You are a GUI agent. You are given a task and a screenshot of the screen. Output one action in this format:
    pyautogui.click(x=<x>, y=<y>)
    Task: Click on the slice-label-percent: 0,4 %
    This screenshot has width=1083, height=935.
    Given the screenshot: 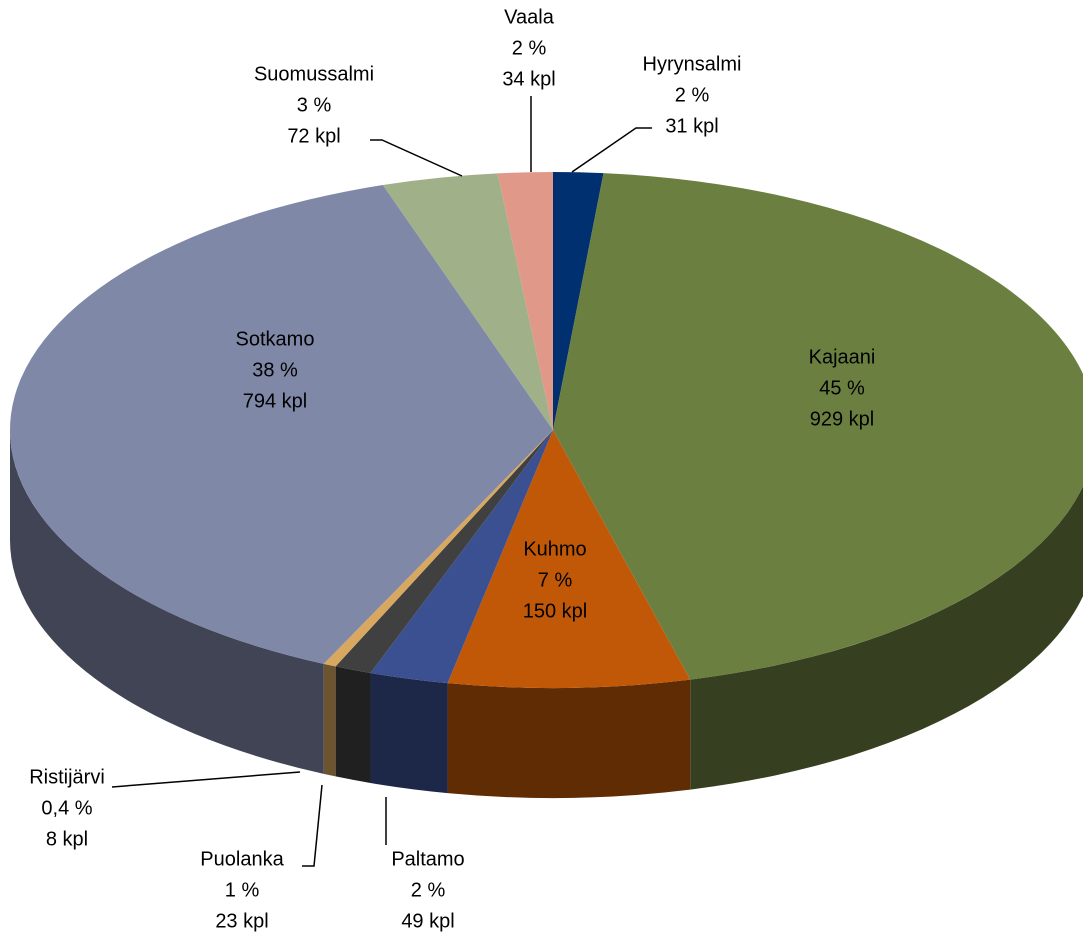 What is the action you would take?
    pyautogui.click(x=66, y=808)
    